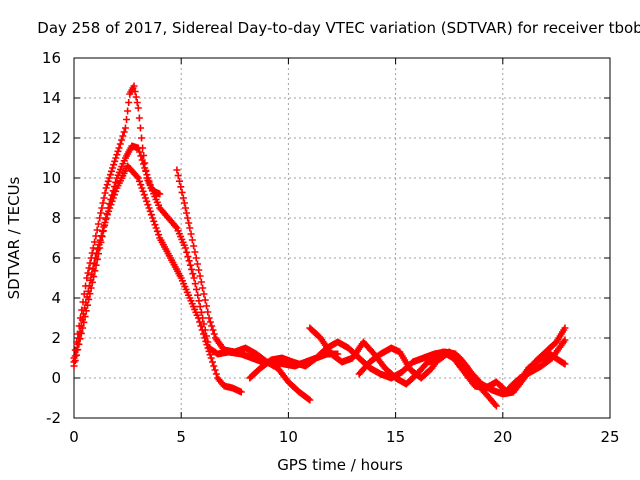 The height and width of the screenshot is (480, 640). Describe the element at coordinates (395, 437) in the screenshot. I see `x-tick-label: 15` at that location.